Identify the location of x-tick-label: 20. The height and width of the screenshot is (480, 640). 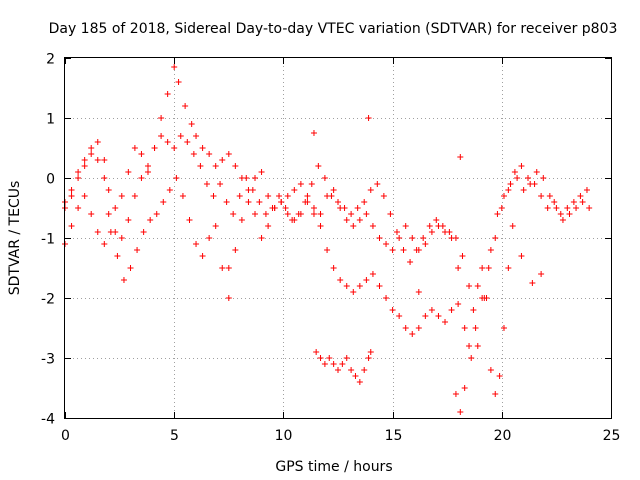
(503, 436).